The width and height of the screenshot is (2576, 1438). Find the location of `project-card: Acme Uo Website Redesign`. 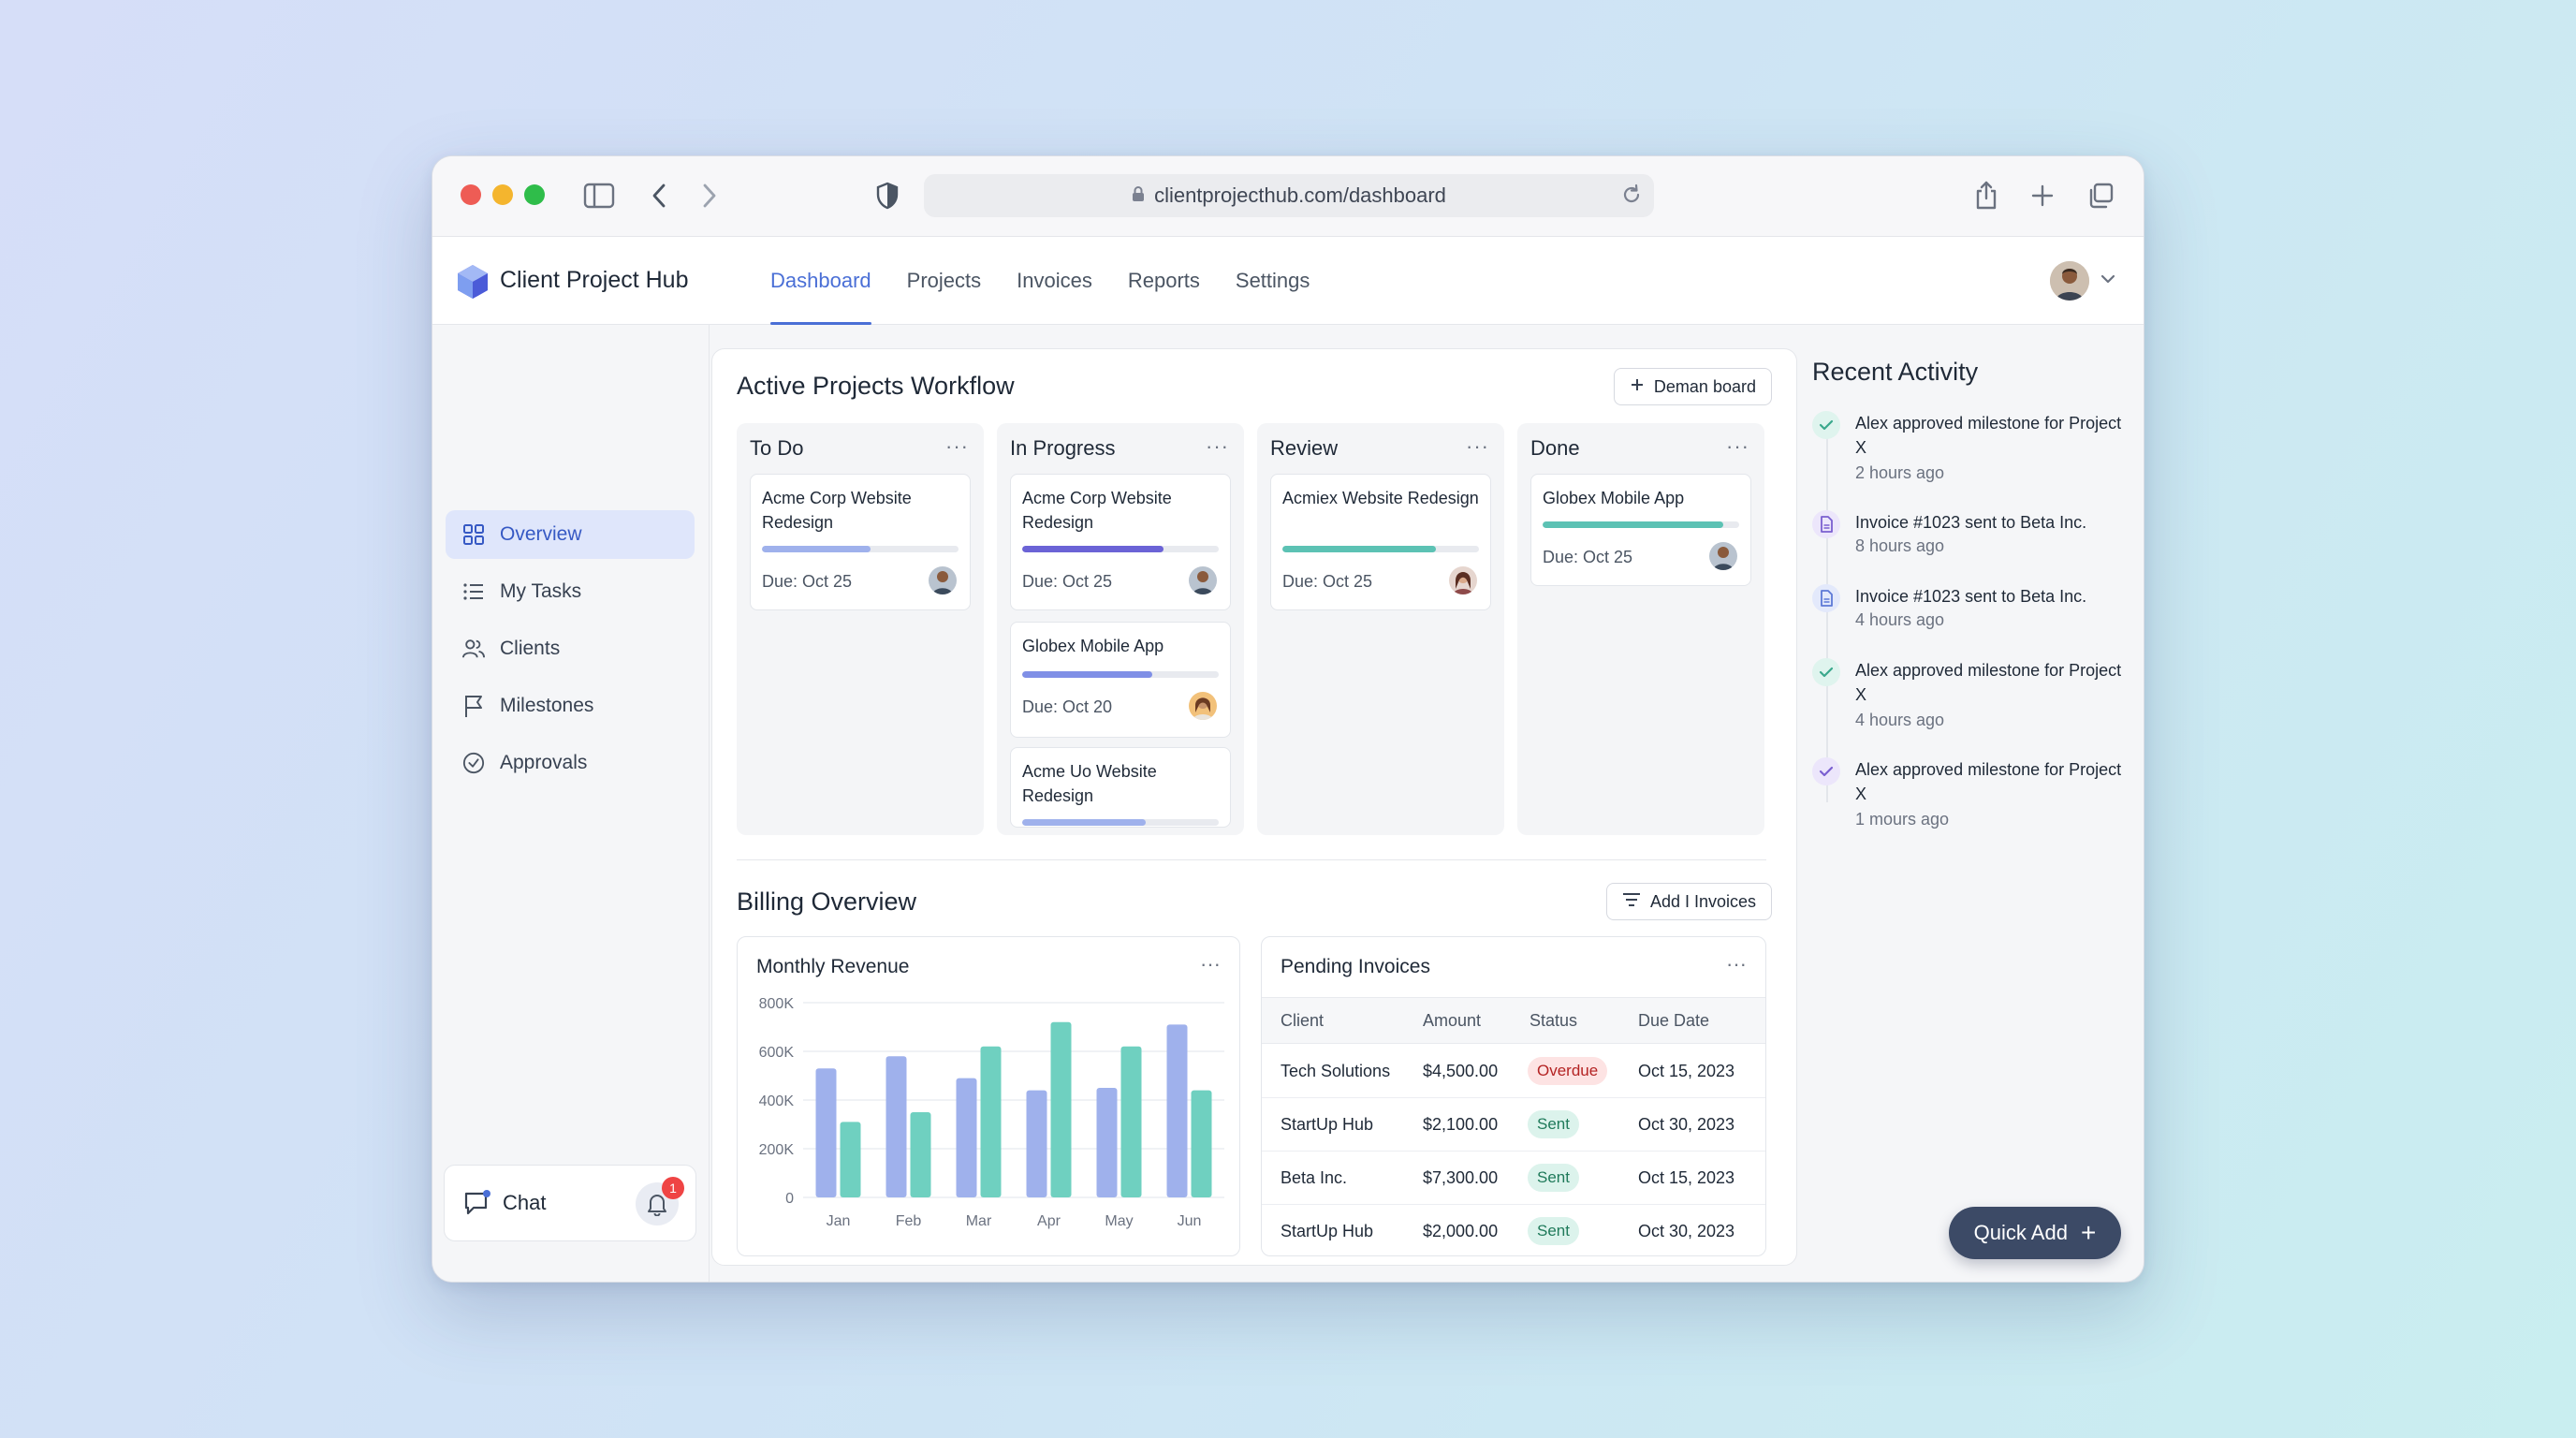

project-card: Acme Uo Website Redesign is located at coordinates (1120, 787).